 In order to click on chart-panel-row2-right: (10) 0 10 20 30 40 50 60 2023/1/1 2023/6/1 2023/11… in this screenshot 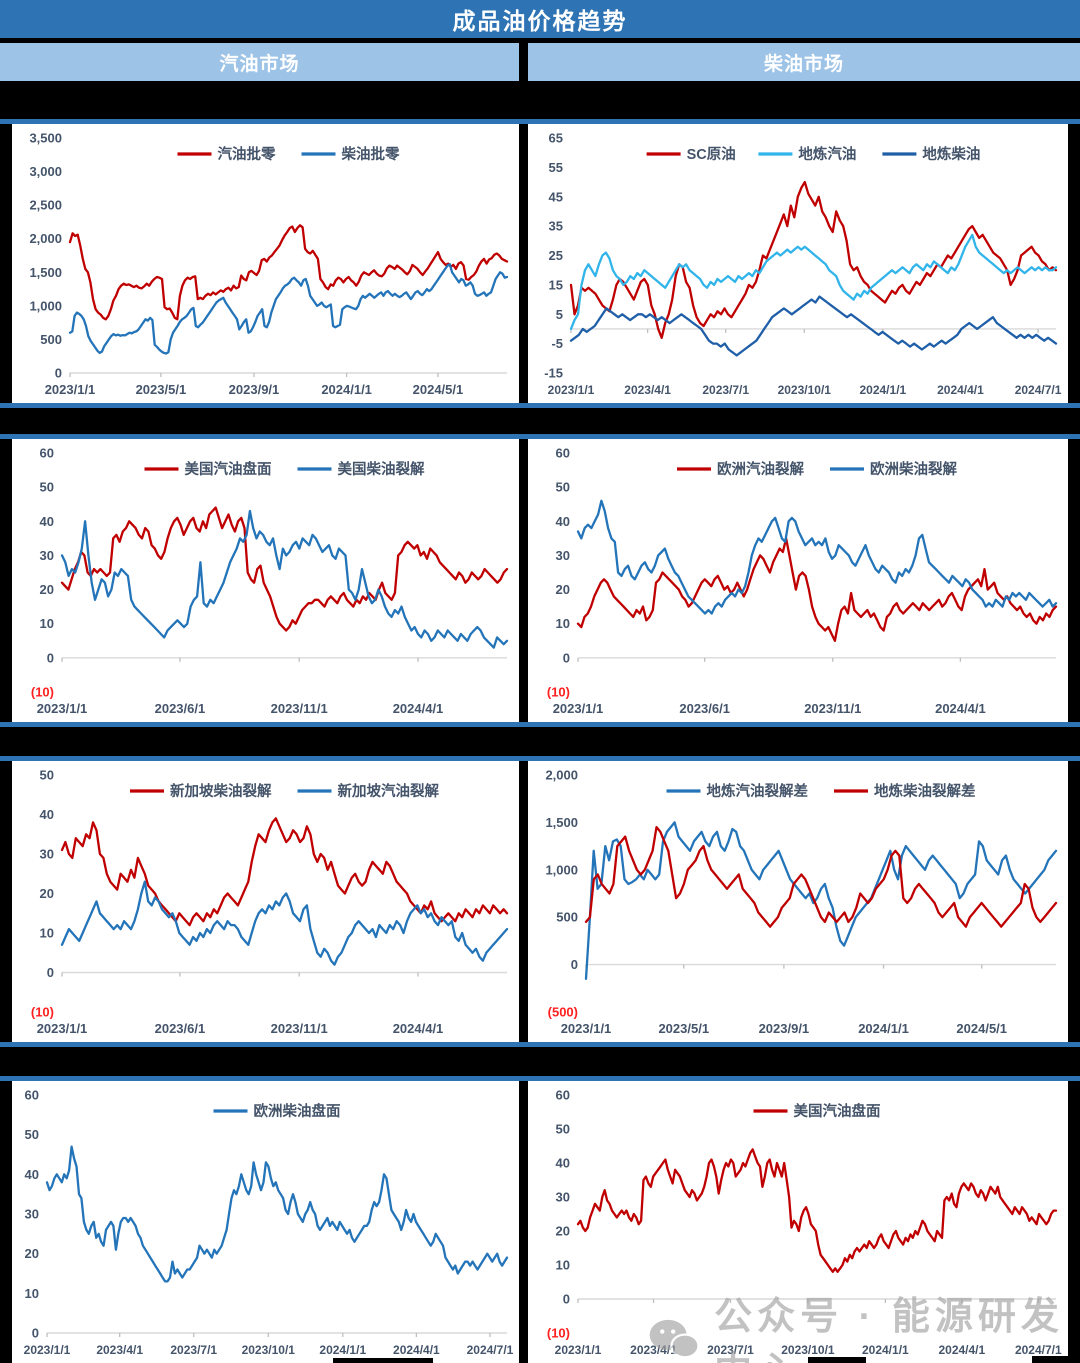, I will do `click(798, 580)`.